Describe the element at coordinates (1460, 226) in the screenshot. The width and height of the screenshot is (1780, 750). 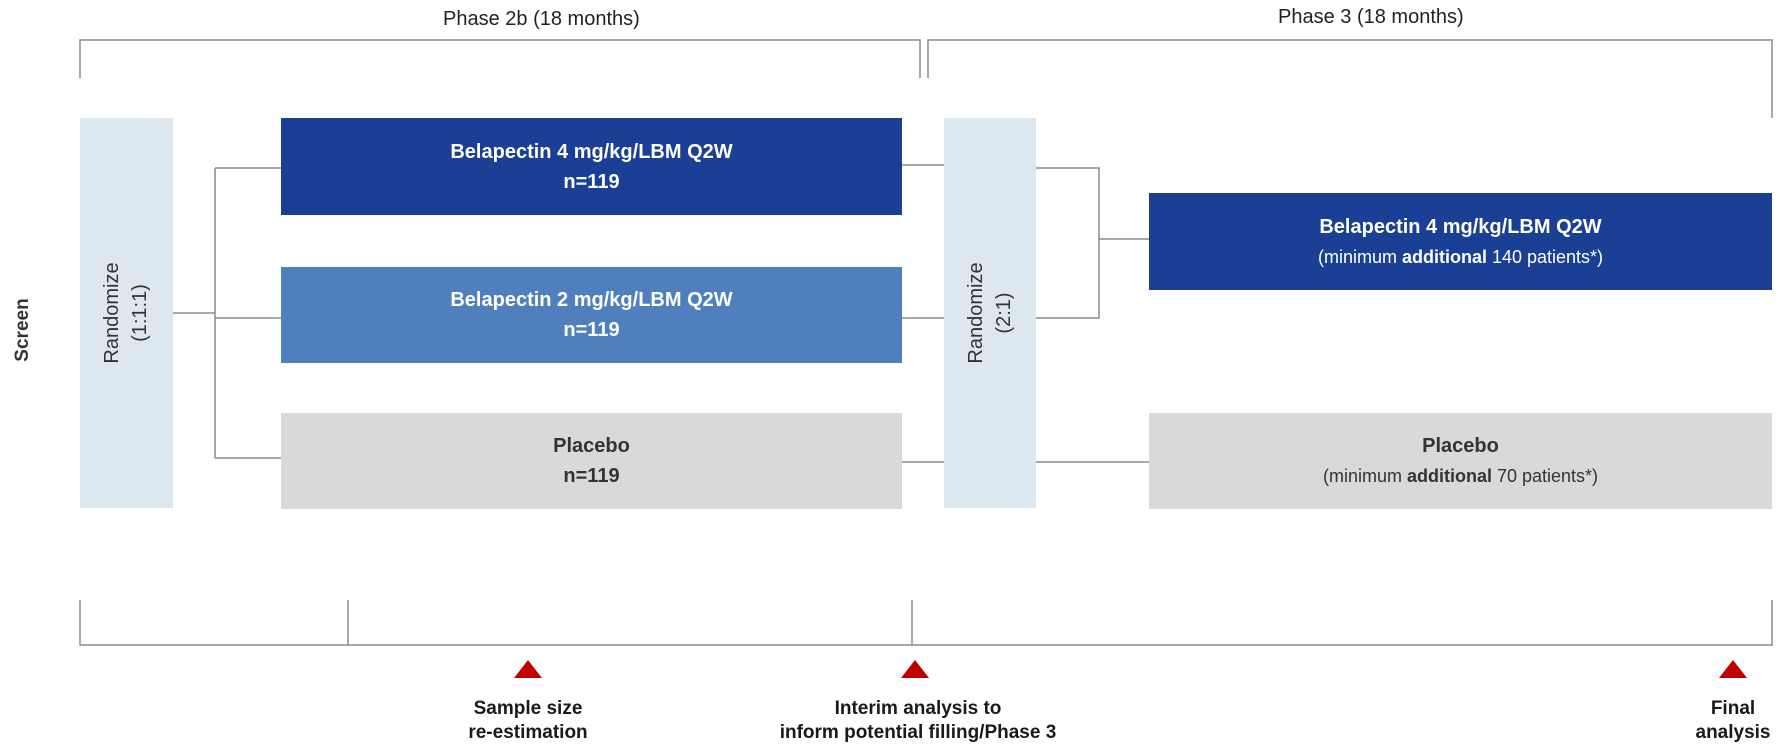
I see `arm-high-dose-p3-name: Belapectin 4 mg/kg/LBM Q2W` at that location.